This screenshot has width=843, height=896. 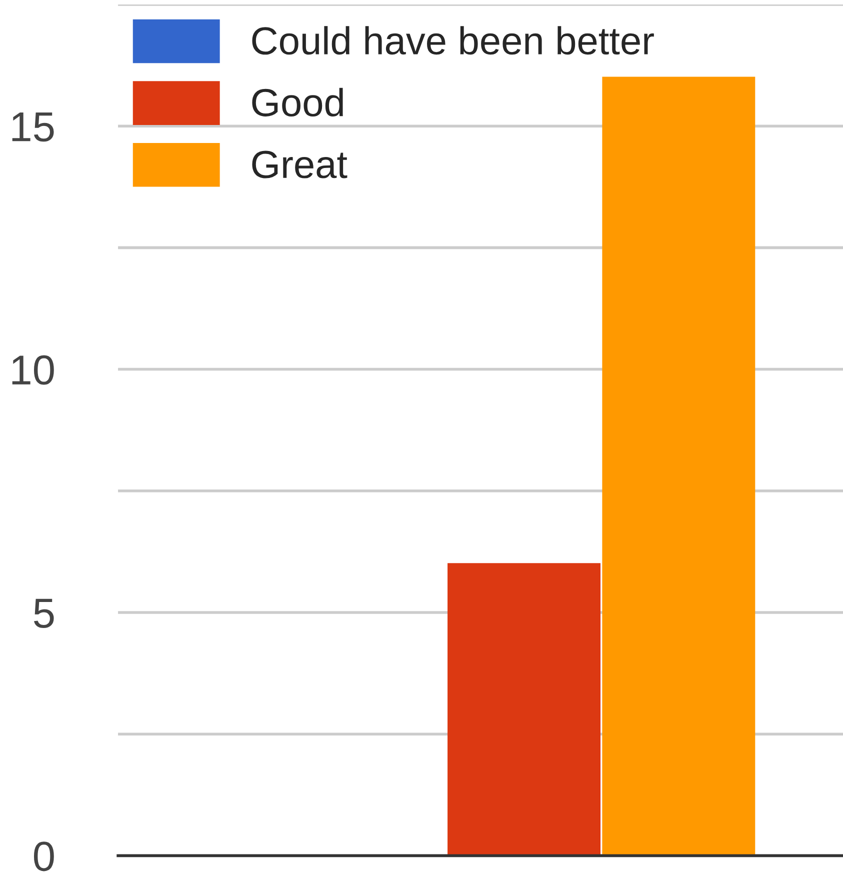 I want to click on legend-label: Could have been better, so click(x=453, y=40).